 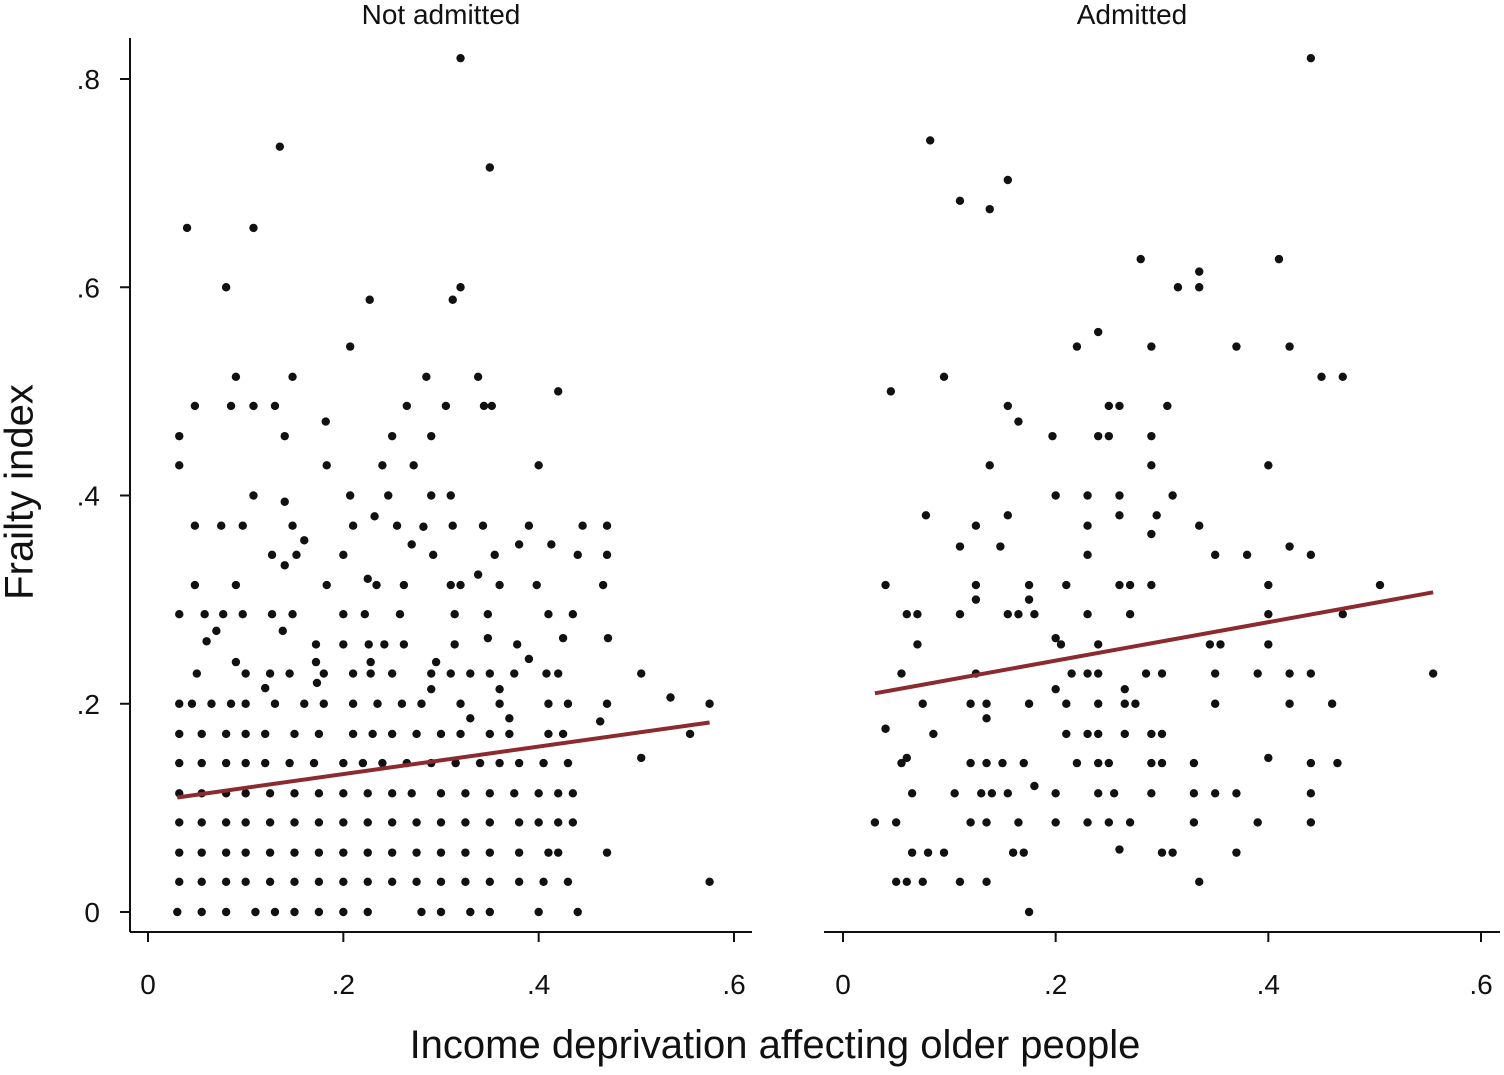 I want to click on y-axis: 0 .2 .4 .6 .8, so click(x=104, y=485).